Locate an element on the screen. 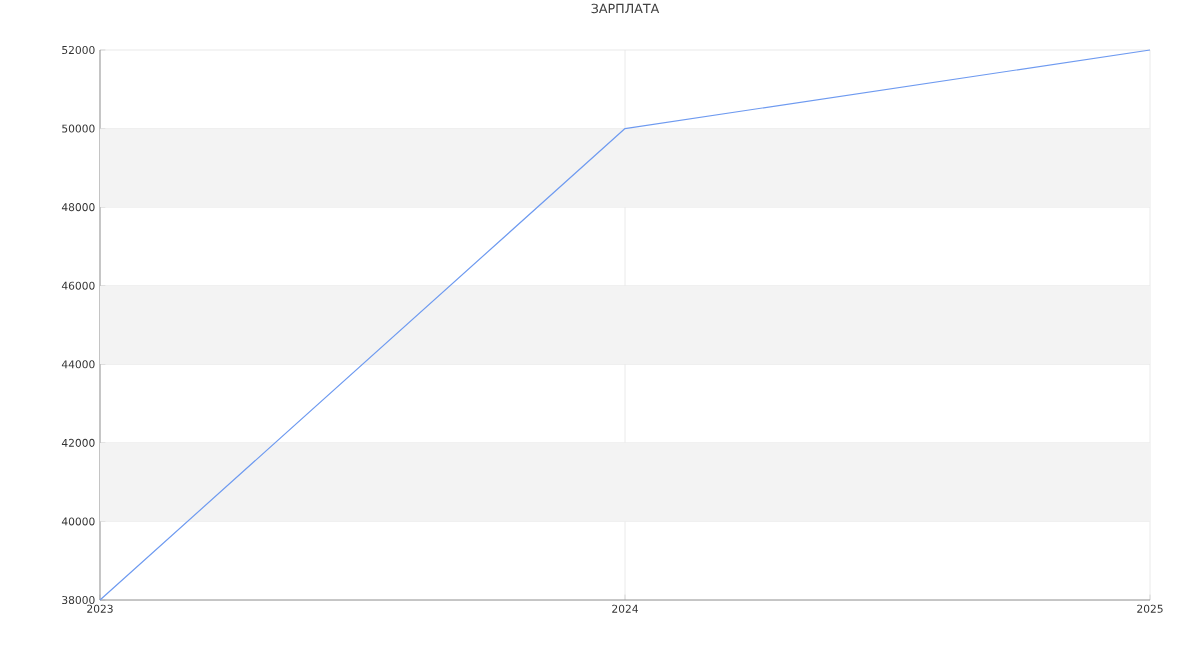  chart-title: ЗАРПЛАТА is located at coordinates (625, 8).